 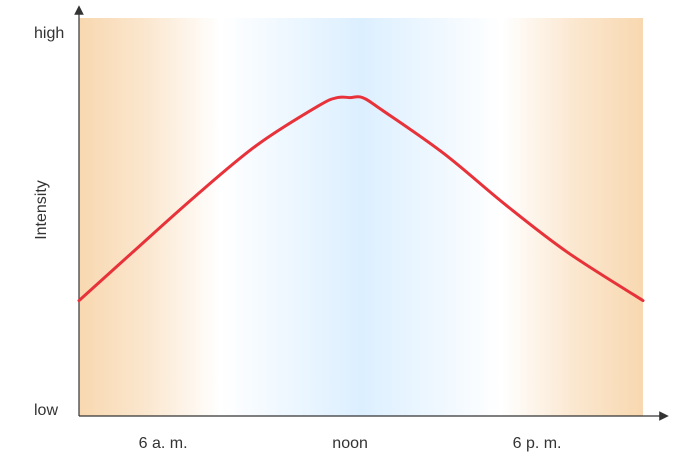 I want to click on x-tick-label: noon, so click(x=350, y=443).